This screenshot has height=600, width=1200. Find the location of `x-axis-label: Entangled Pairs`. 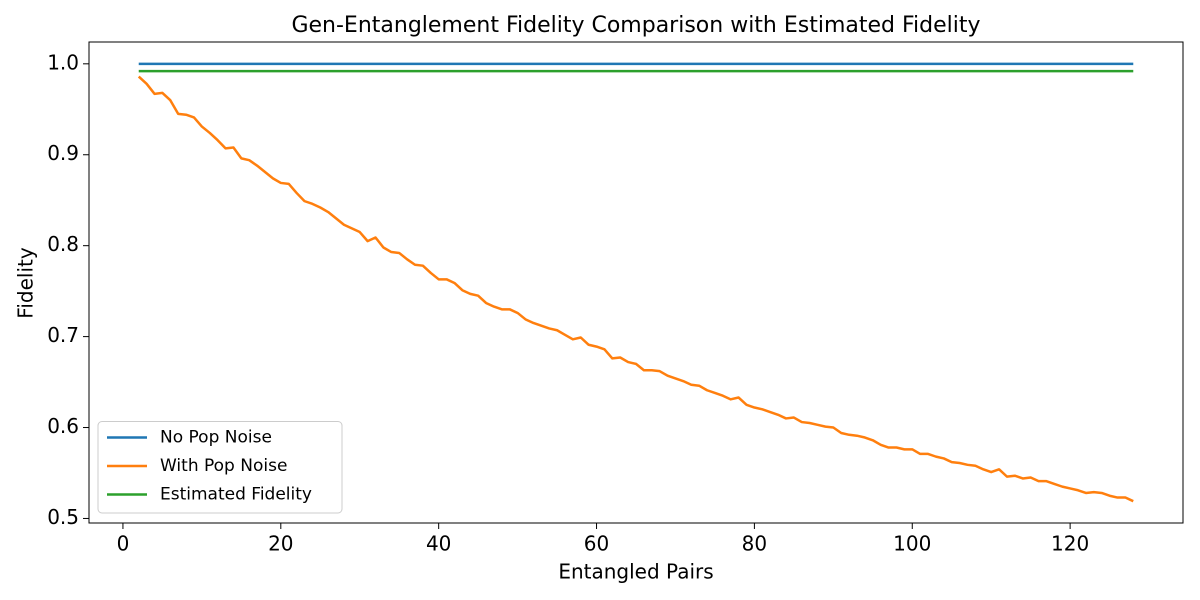

x-axis-label: Entangled Pairs is located at coordinates (635, 572).